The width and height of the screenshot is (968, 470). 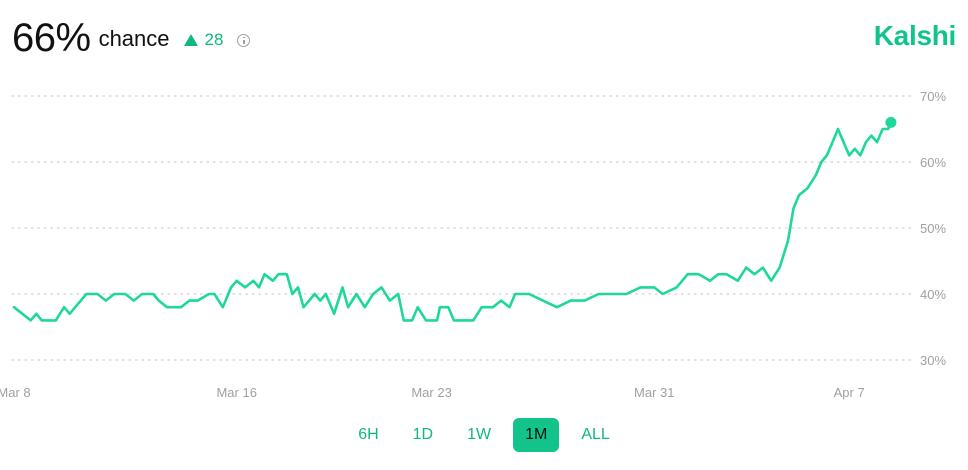 I want to click on y-tick-label: 70%, so click(x=933, y=96).